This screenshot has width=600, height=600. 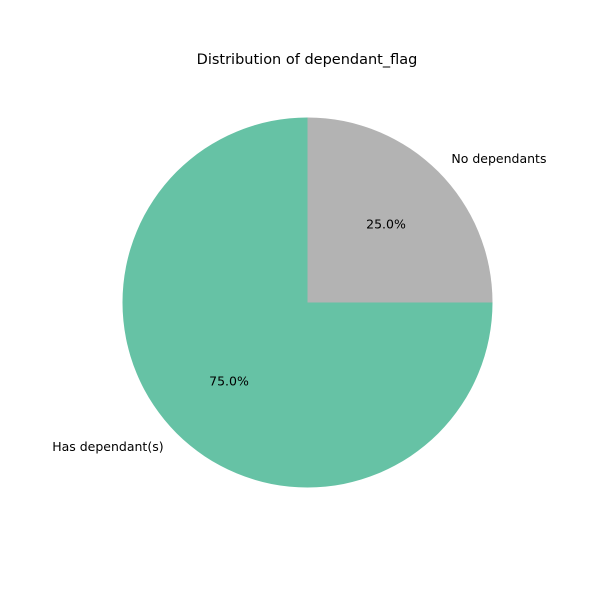 I want to click on slice-pct-label-1: 25.0%, so click(x=386, y=224).